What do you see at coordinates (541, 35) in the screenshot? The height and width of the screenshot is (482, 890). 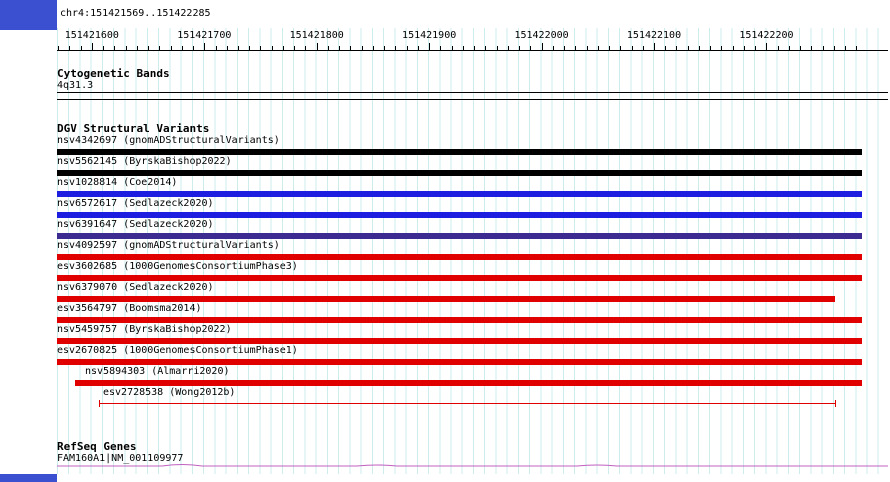 I see `ruler-tick-label: 151422000` at bounding box center [541, 35].